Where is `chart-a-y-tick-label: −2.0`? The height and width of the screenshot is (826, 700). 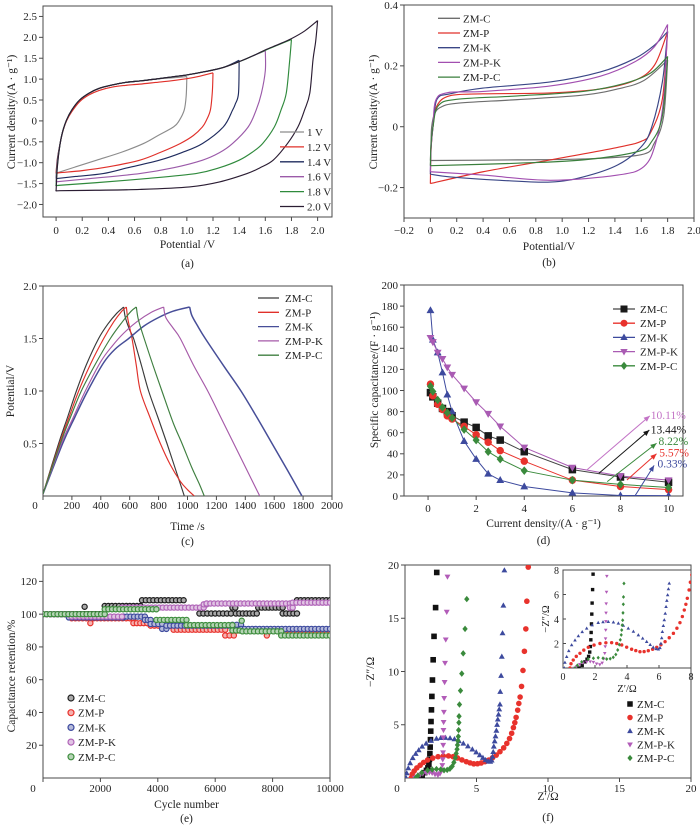
chart-a-y-tick-label: −2.0 is located at coordinates (27, 205).